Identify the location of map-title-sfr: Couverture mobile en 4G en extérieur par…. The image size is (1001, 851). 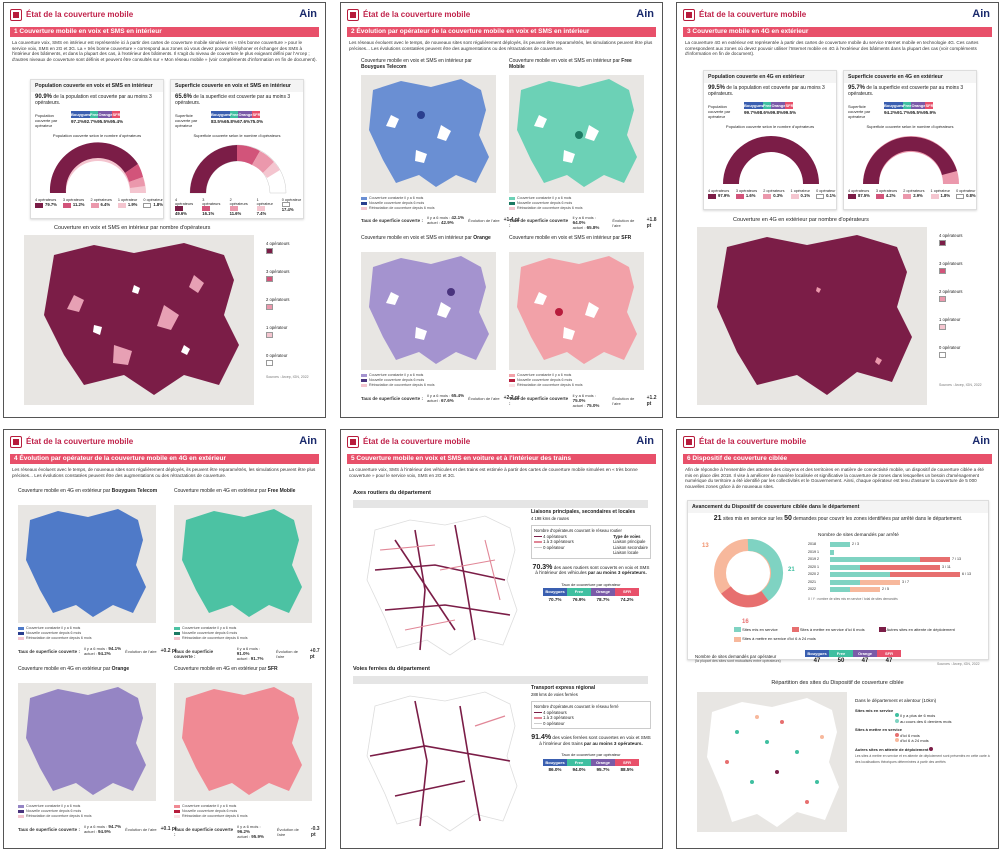
(226, 669).